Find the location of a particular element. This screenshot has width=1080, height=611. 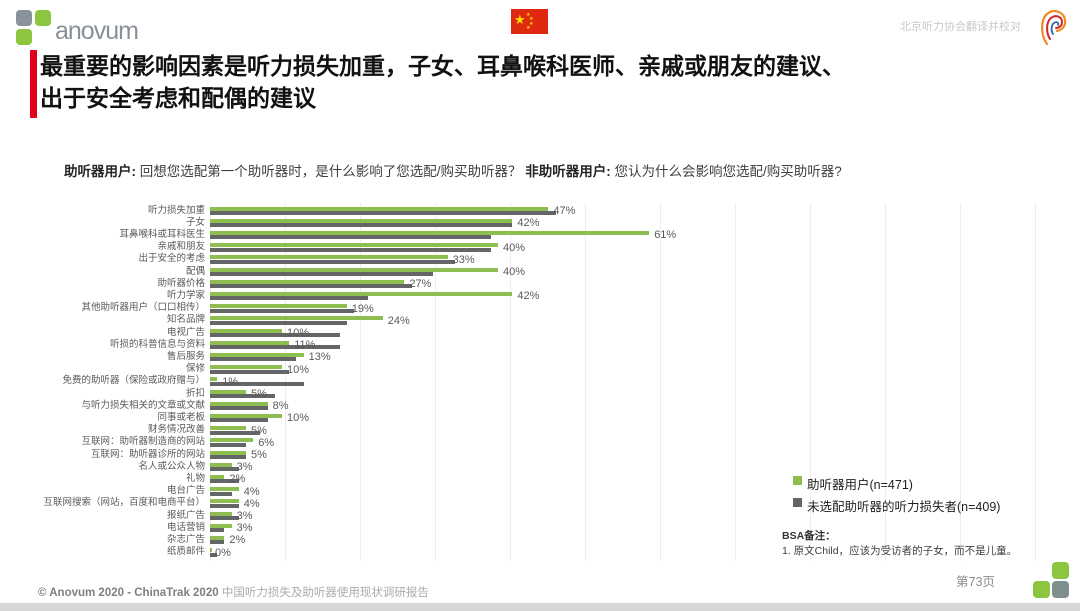

category-label: 保修 is located at coordinates (195, 369).